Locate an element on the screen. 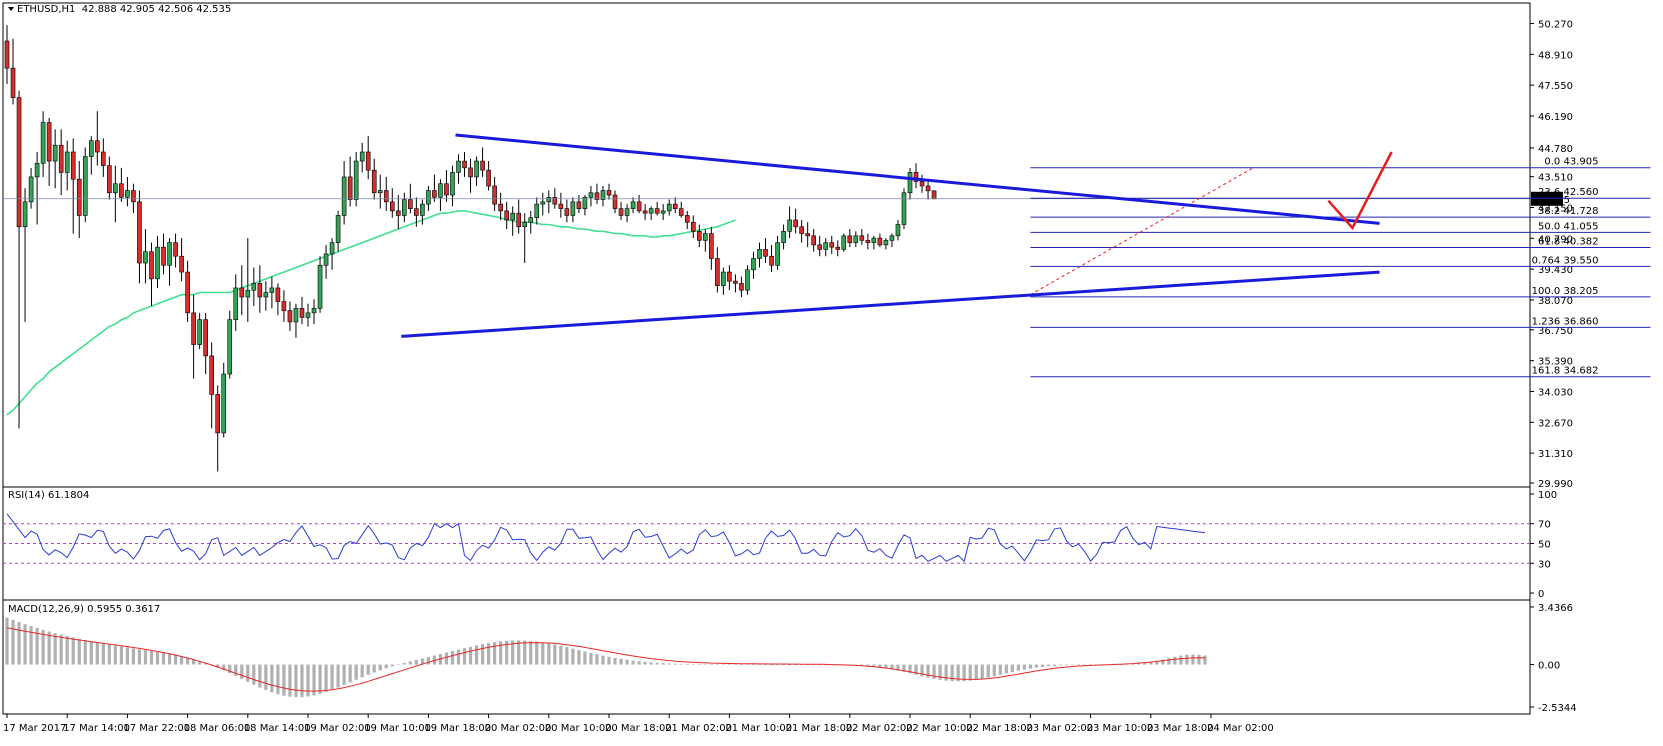  time-tick-label: 24 Mar 02:00 is located at coordinates (1240, 728).